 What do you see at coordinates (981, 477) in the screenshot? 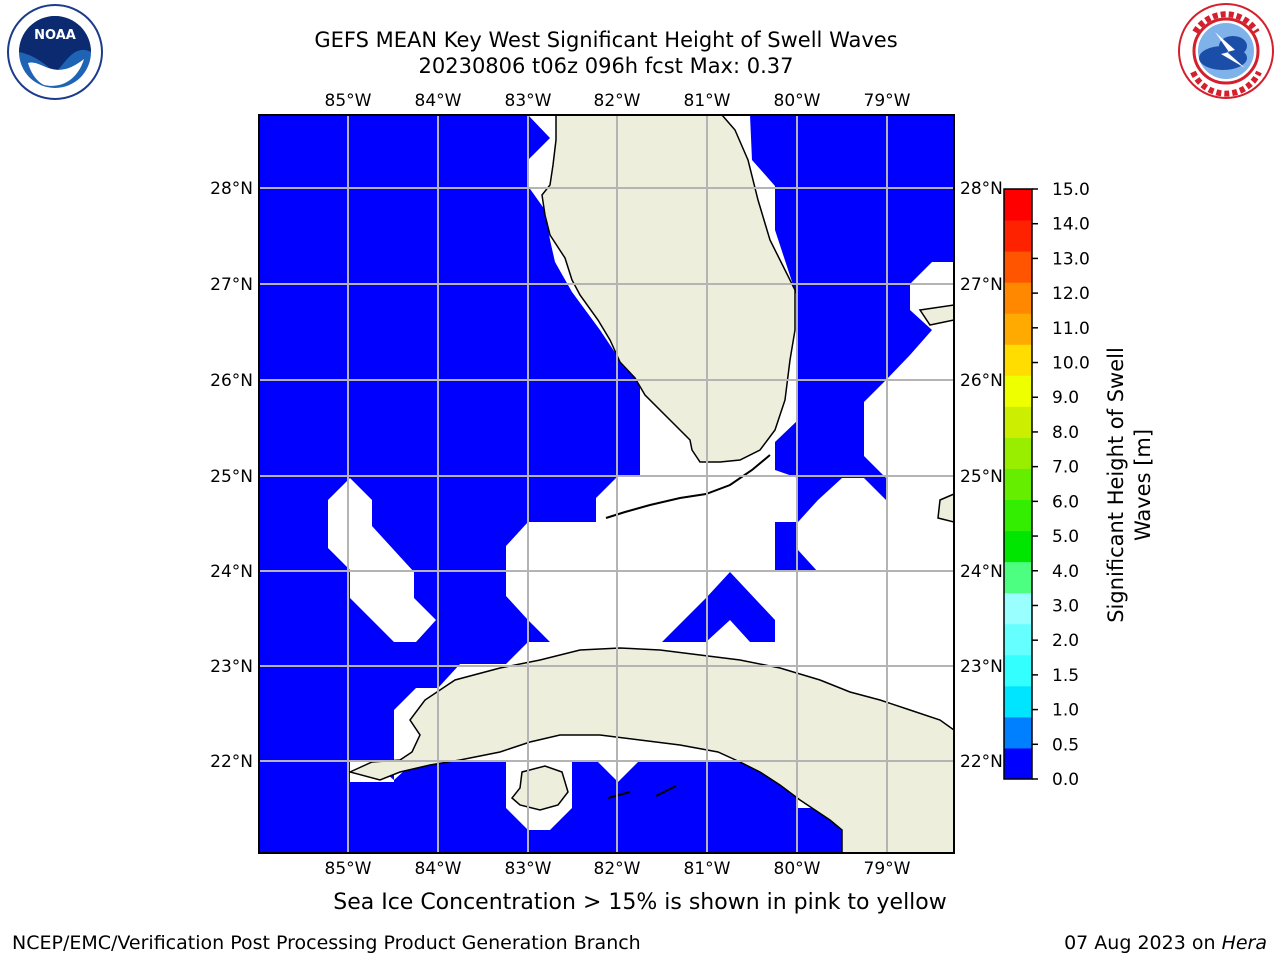
I see `lat-label-right: 25°N` at bounding box center [981, 477].